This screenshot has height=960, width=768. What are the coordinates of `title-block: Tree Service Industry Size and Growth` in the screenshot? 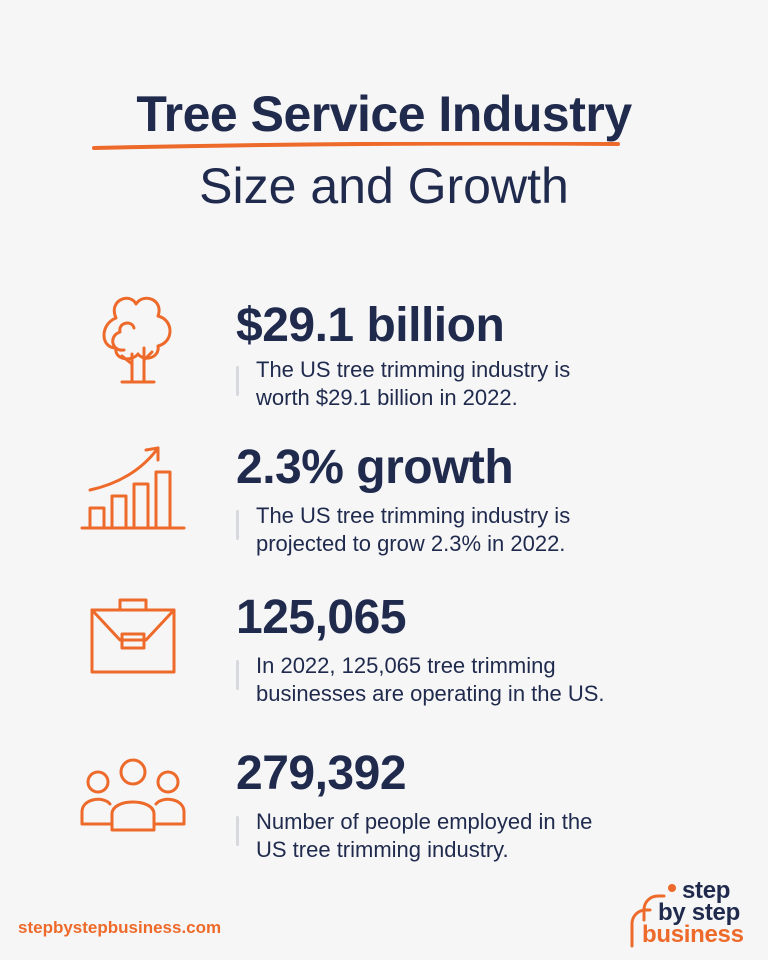 It's located at (384, 150).